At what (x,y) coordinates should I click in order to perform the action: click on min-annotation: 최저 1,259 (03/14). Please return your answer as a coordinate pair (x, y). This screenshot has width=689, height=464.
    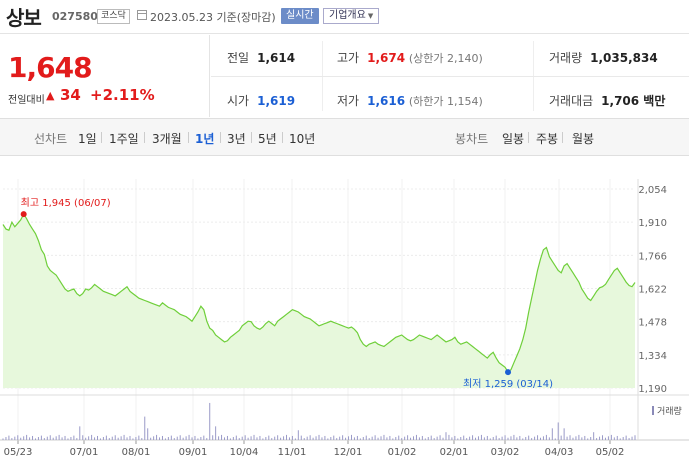
    Looking at the image, I should click on (508, 384).